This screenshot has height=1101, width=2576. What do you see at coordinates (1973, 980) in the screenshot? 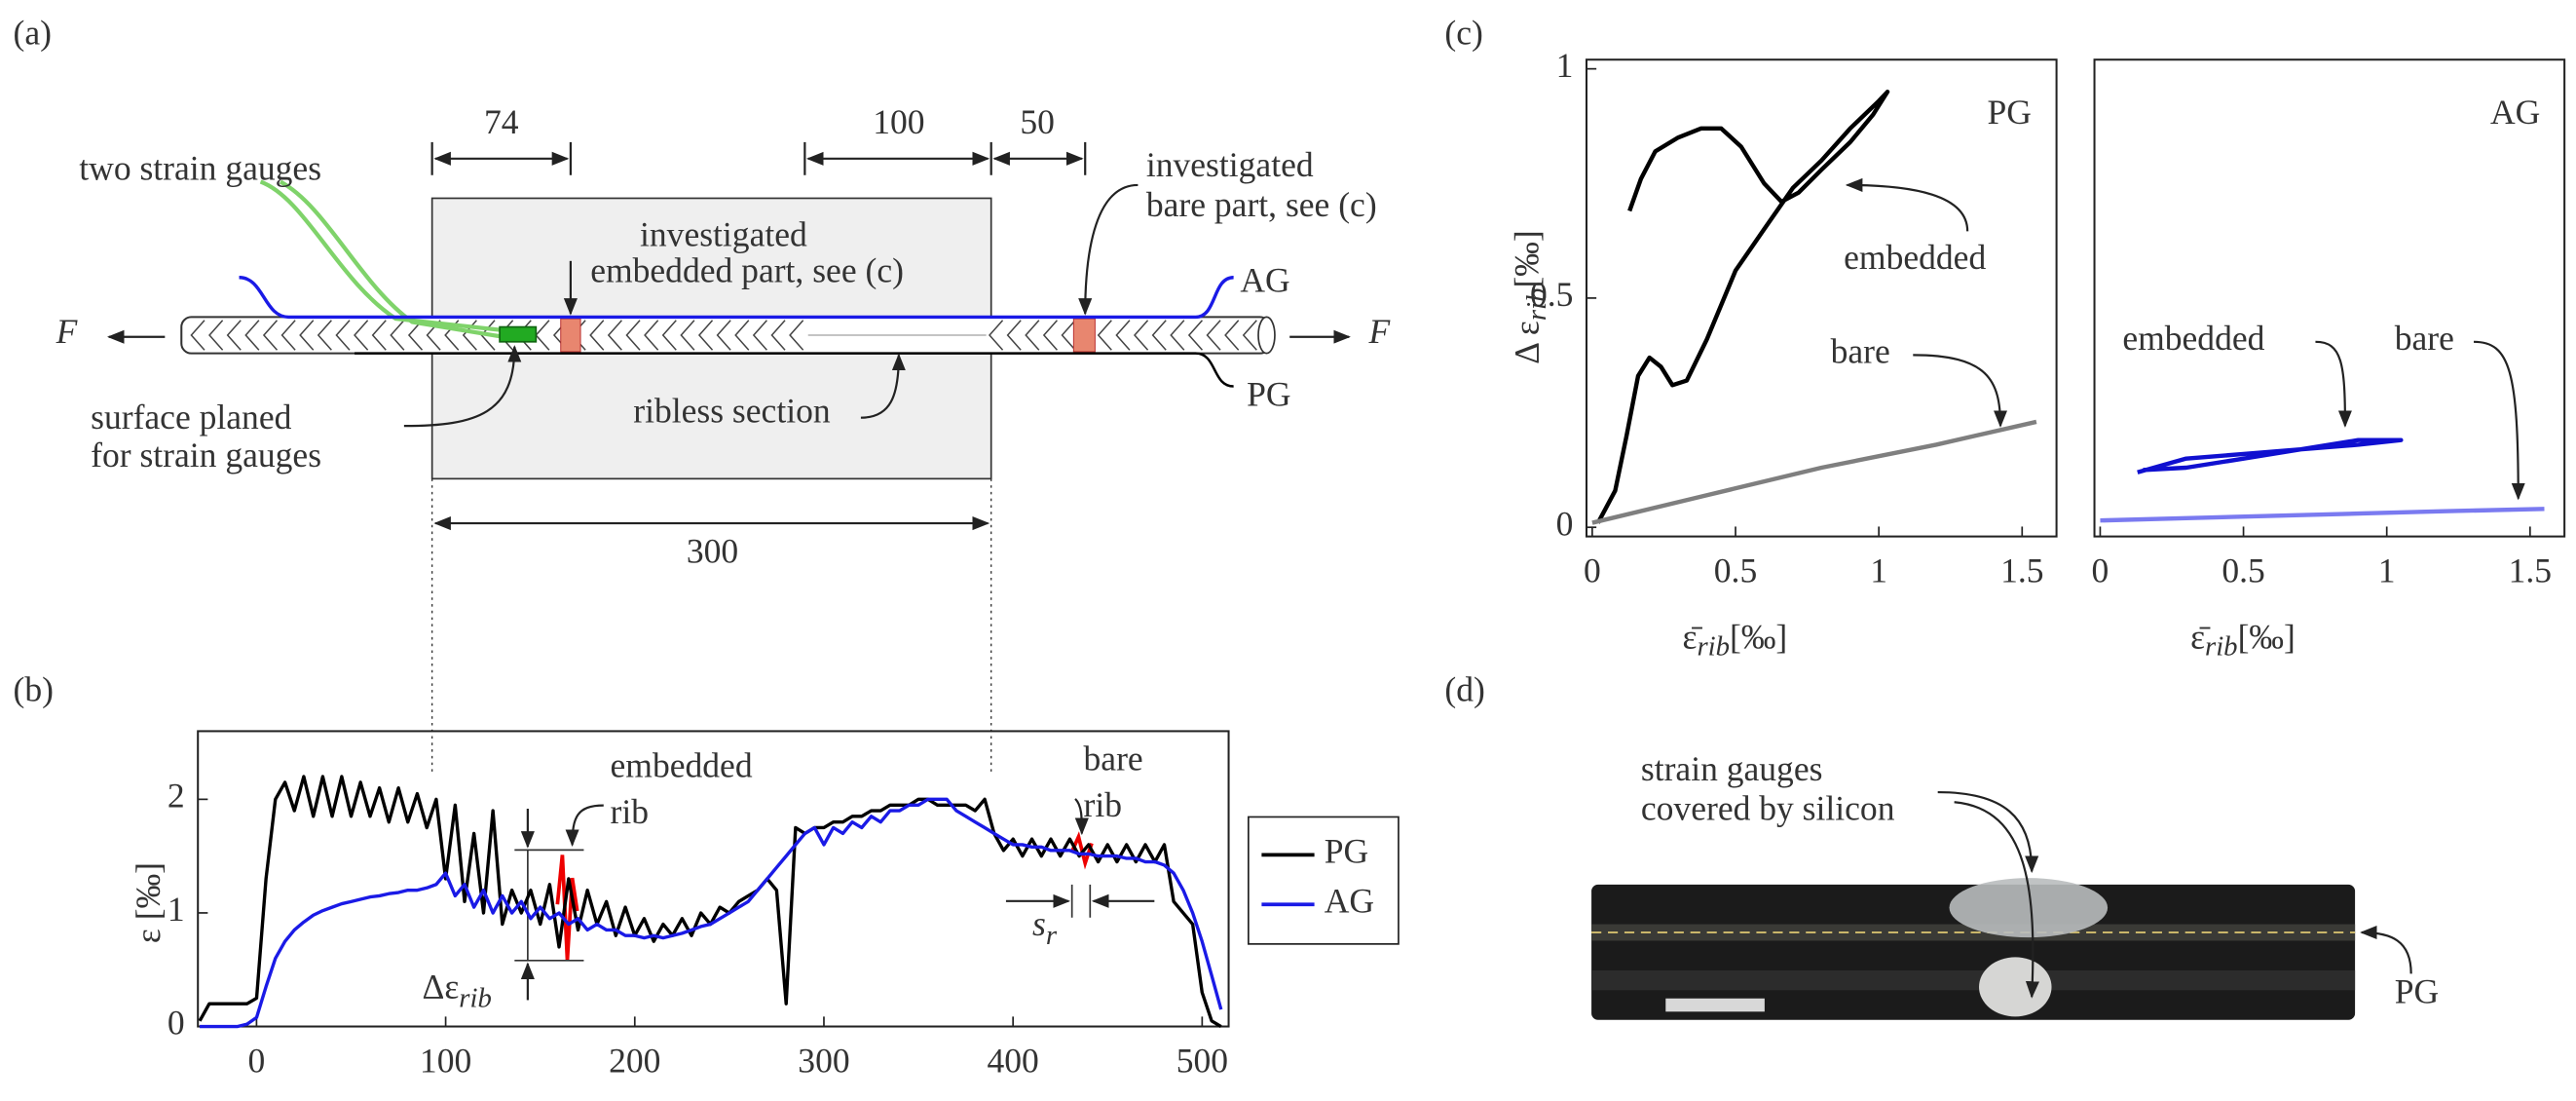
I see `rebar-shade` at bounding box center [1973, 980].